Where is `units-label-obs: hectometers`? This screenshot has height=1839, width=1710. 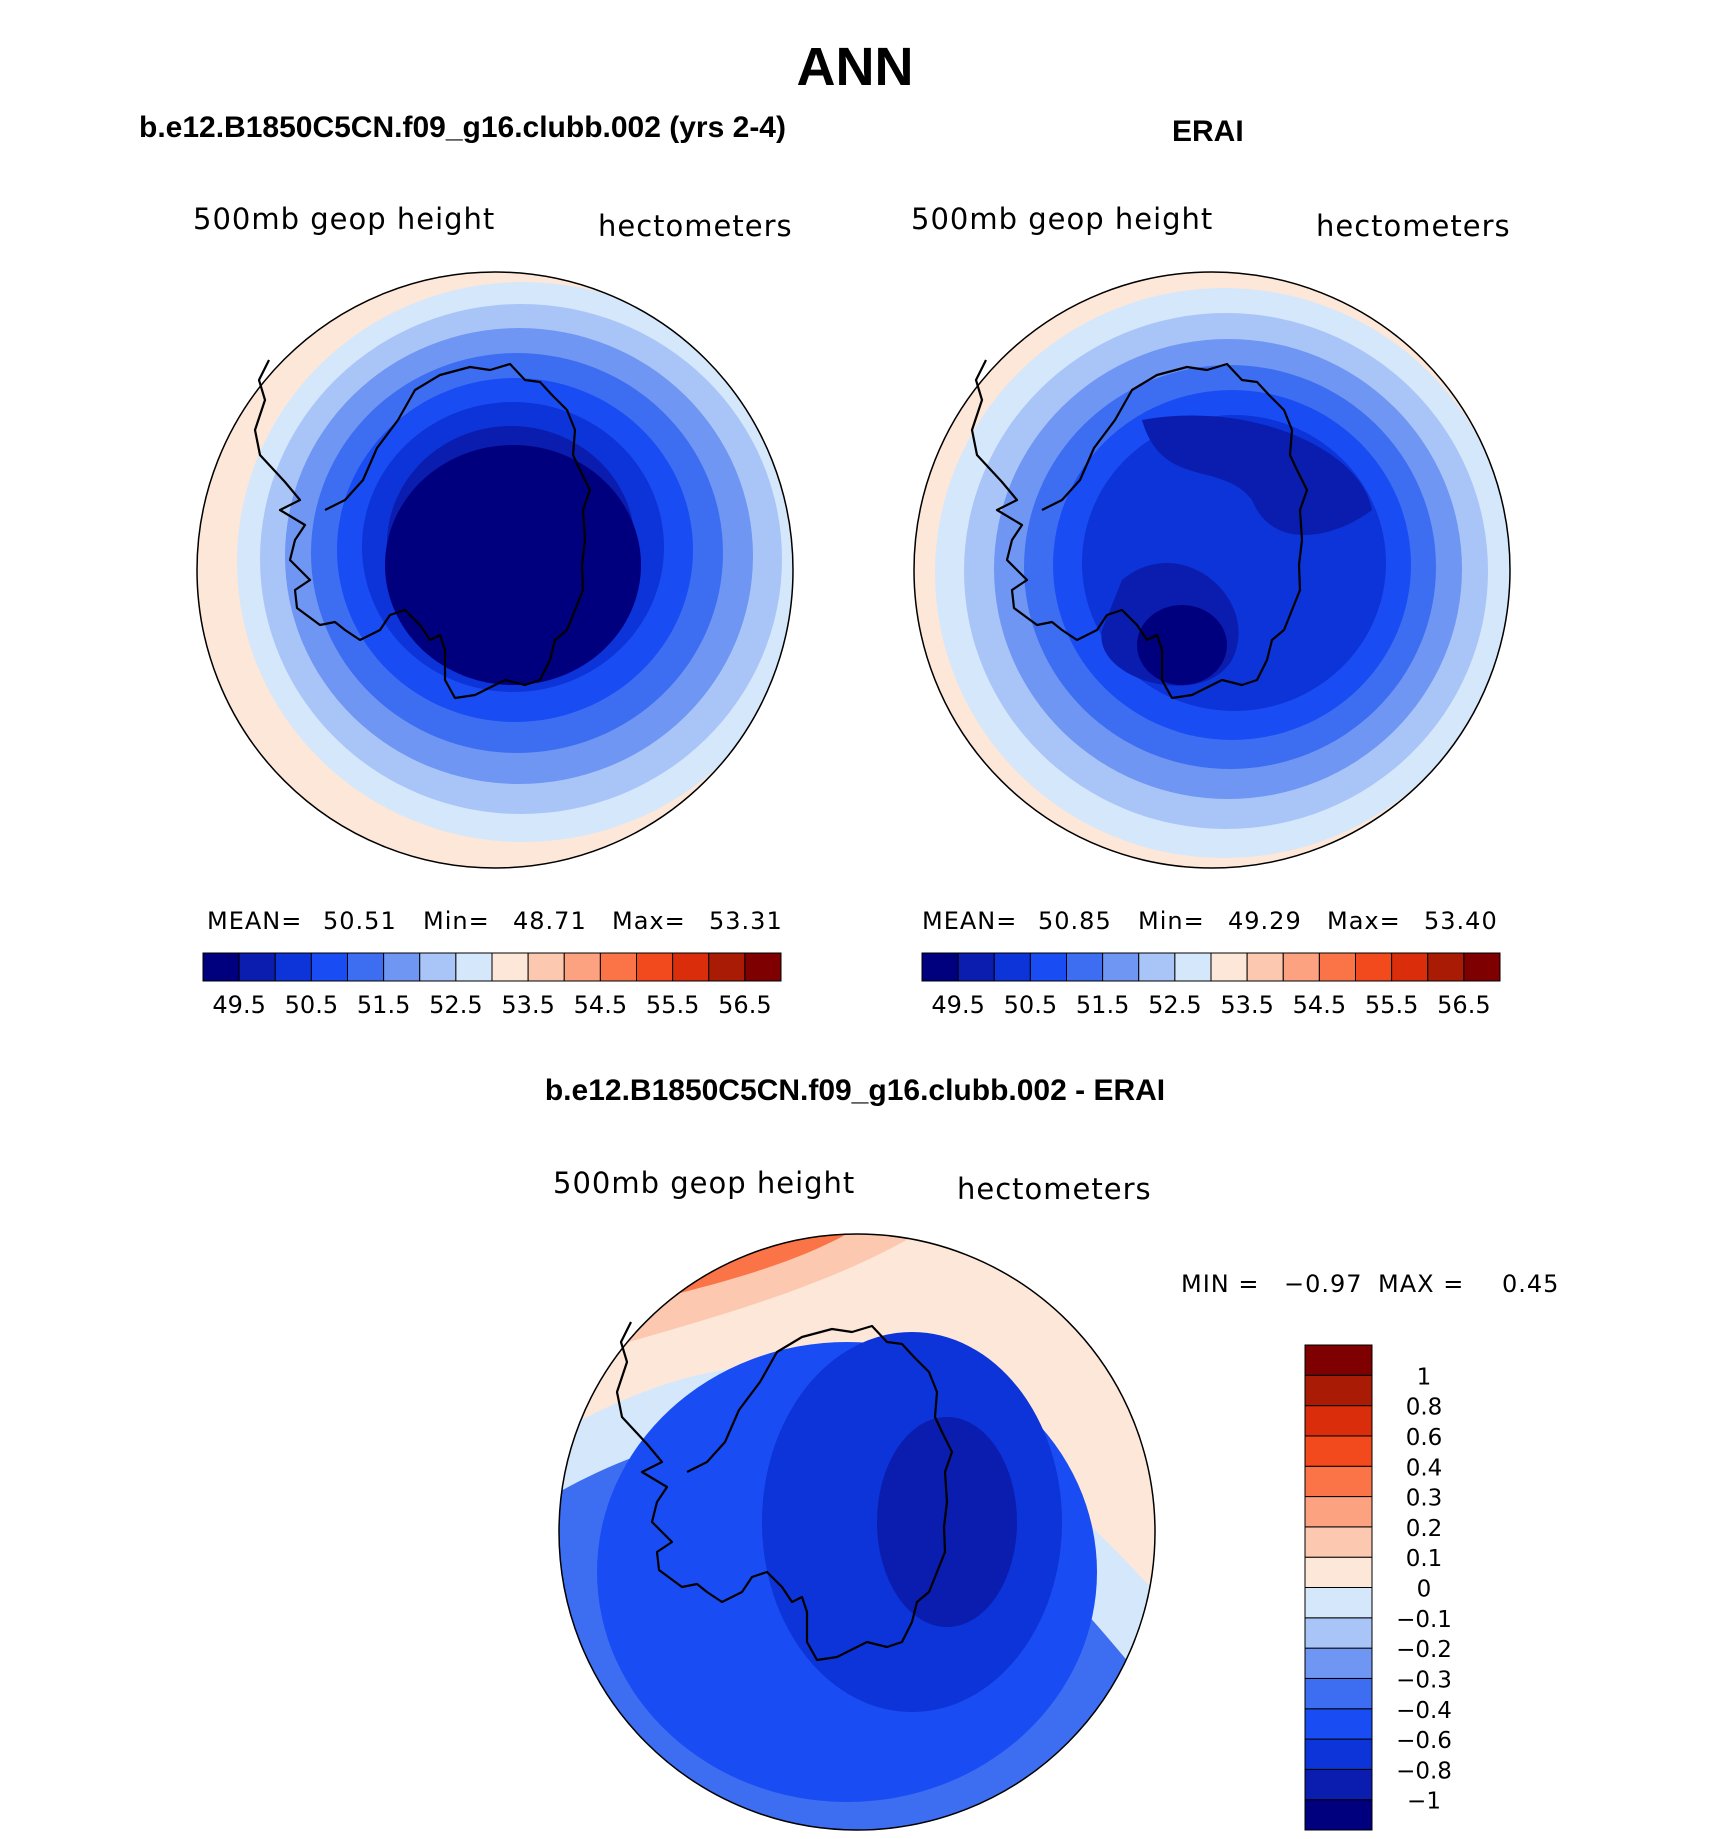 units-label-obs: hectometers is located at coordinates (1413, 226).